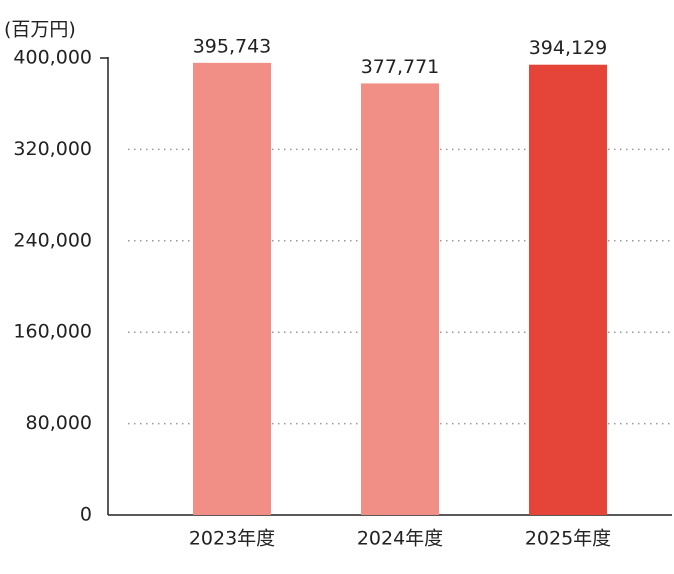 This screenshot has height=574, width=674. What do you see at coordinates (232, 46) in the screenshot?
I see `value-label: 395,743` at bounding box center [232, 46].